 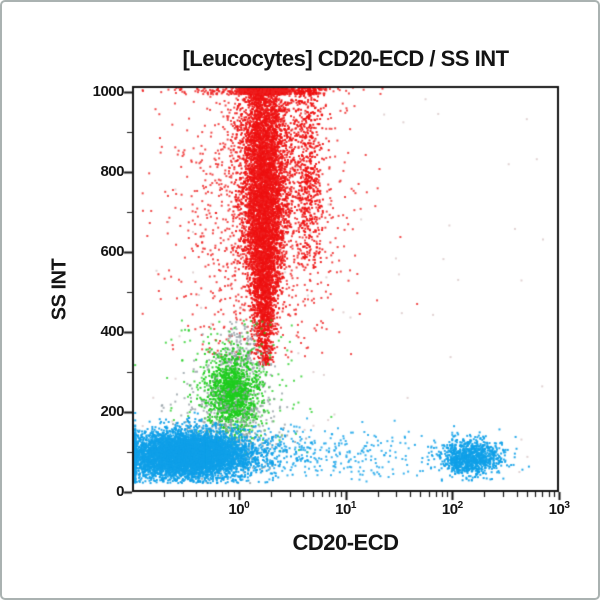 I want to click on y-tick-label: 400, so click(x=112, y=331).